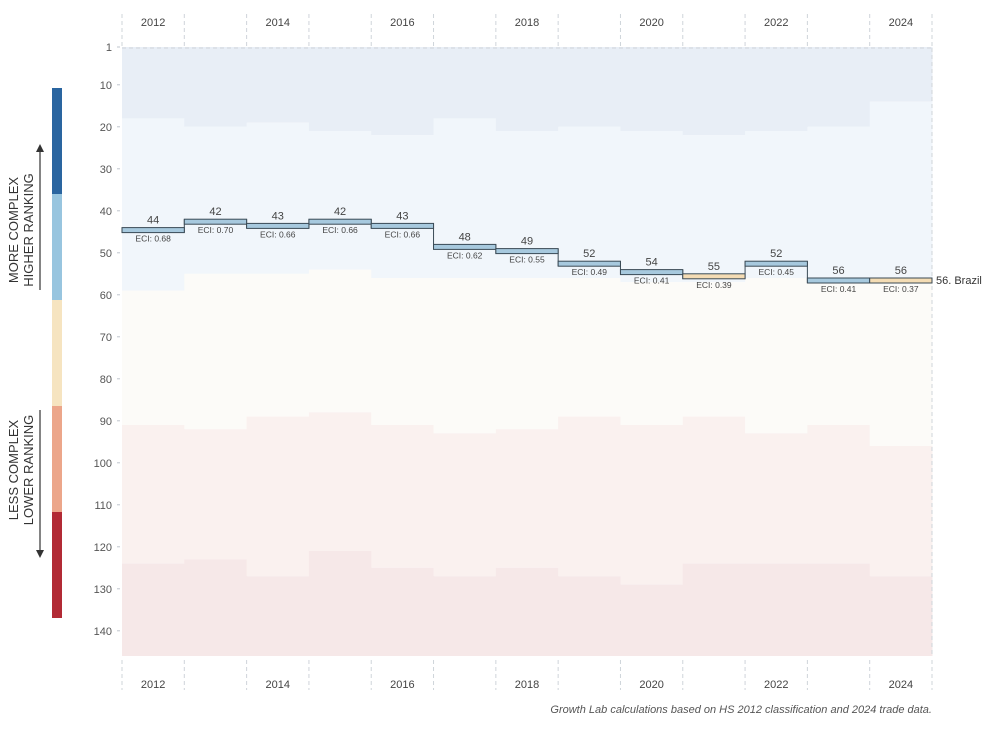  Describe the element at coordinates (402, 685) in the screenshot. I see `x-year-label-bottom: 2016` at that location.